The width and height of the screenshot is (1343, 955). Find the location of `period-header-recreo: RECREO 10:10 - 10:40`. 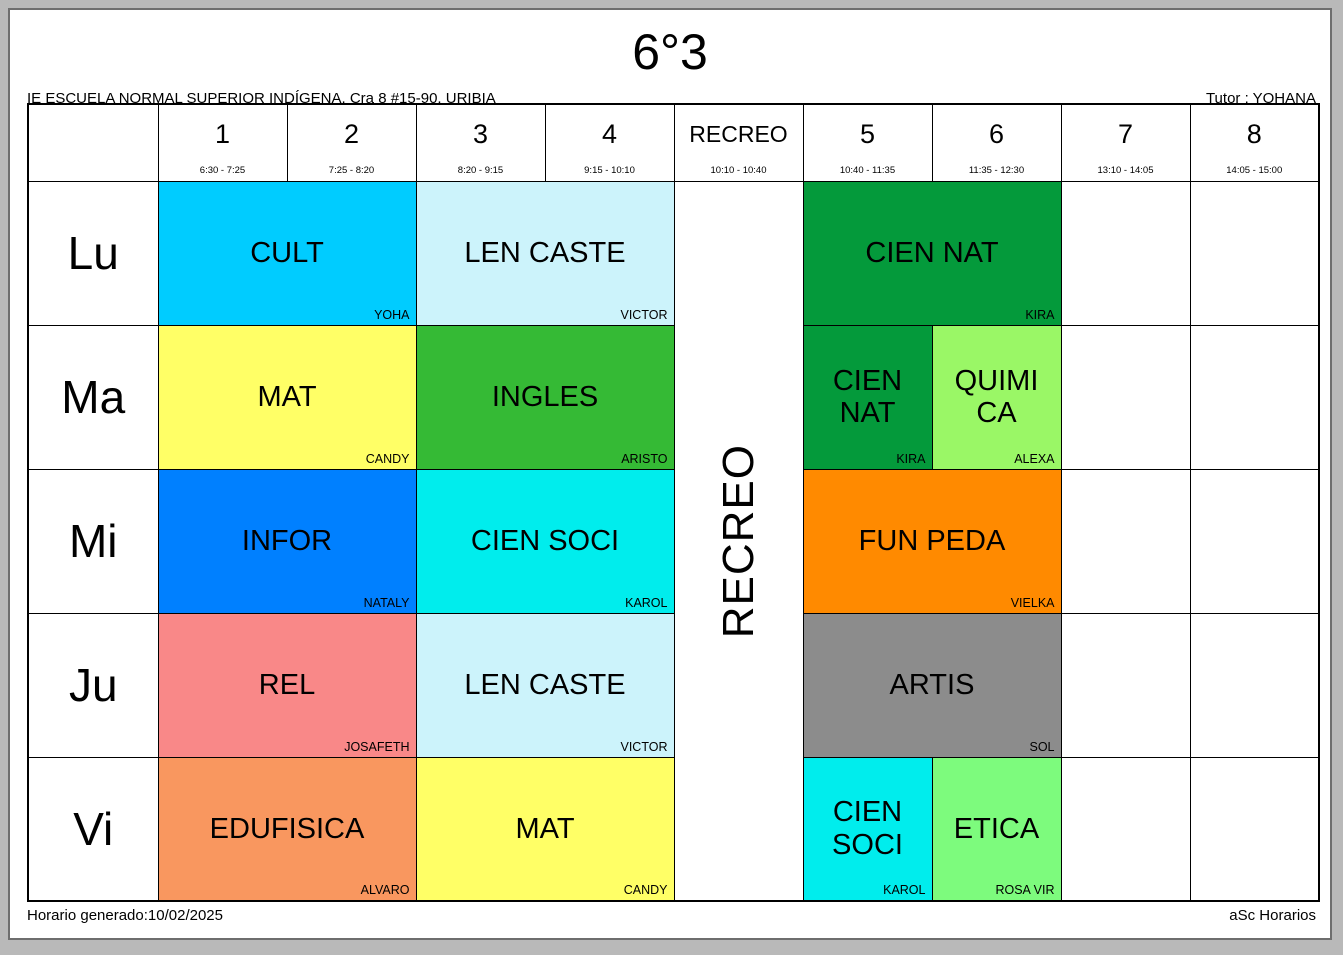

period-header-recreo: RECREO 10:10 - 10:40 is located at coordinates (738, 142).